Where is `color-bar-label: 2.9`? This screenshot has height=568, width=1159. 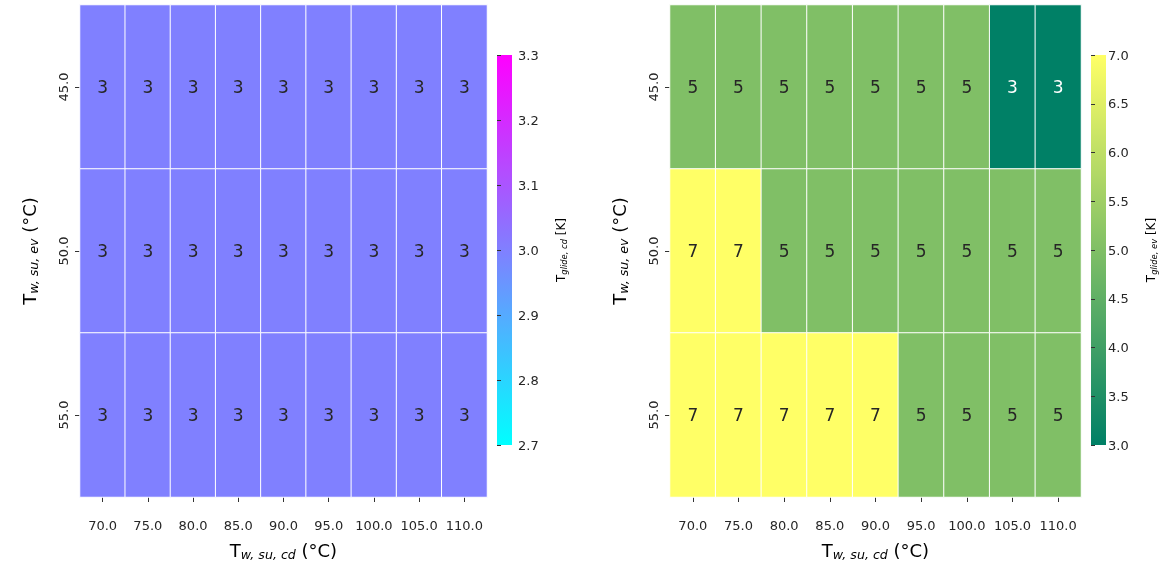 color-bar-label: 2.9 is located at coordinates (528, 315).